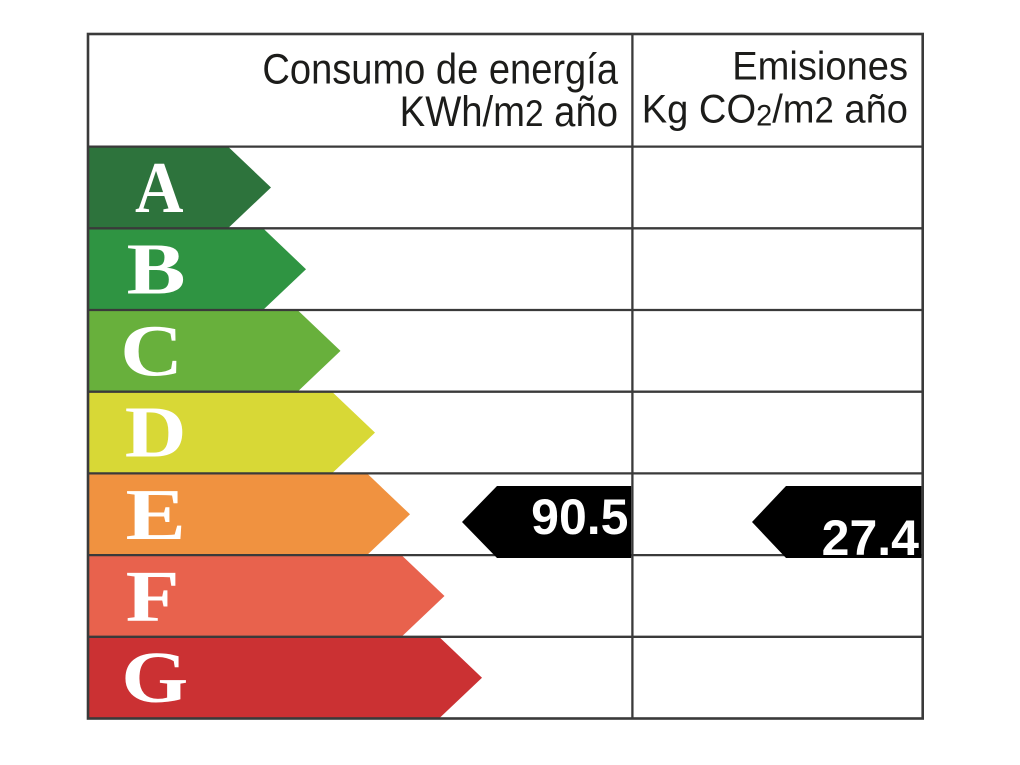 The image size is (1020, 765). I want to click on svg-text: E, so click(156, 514).